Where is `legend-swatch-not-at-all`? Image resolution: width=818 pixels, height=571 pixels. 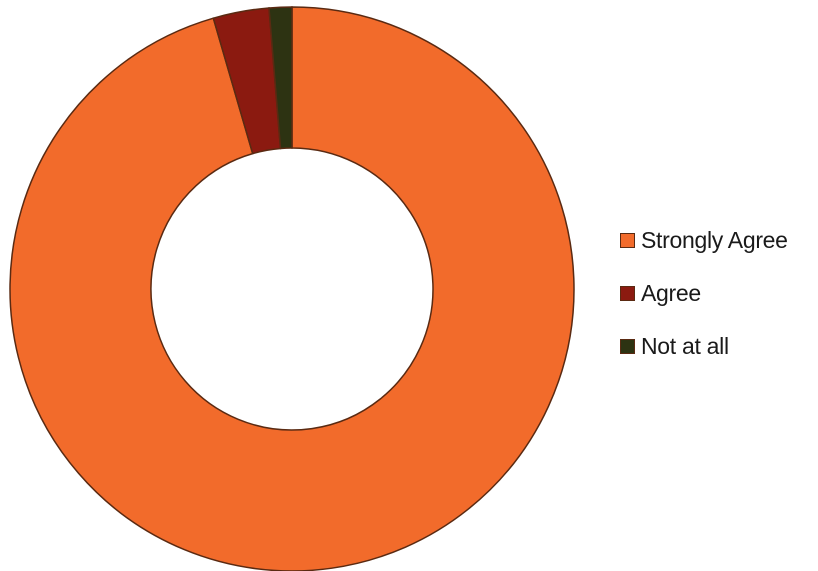
legend-swatch-not-at-all is located at coordinates (627, 346).